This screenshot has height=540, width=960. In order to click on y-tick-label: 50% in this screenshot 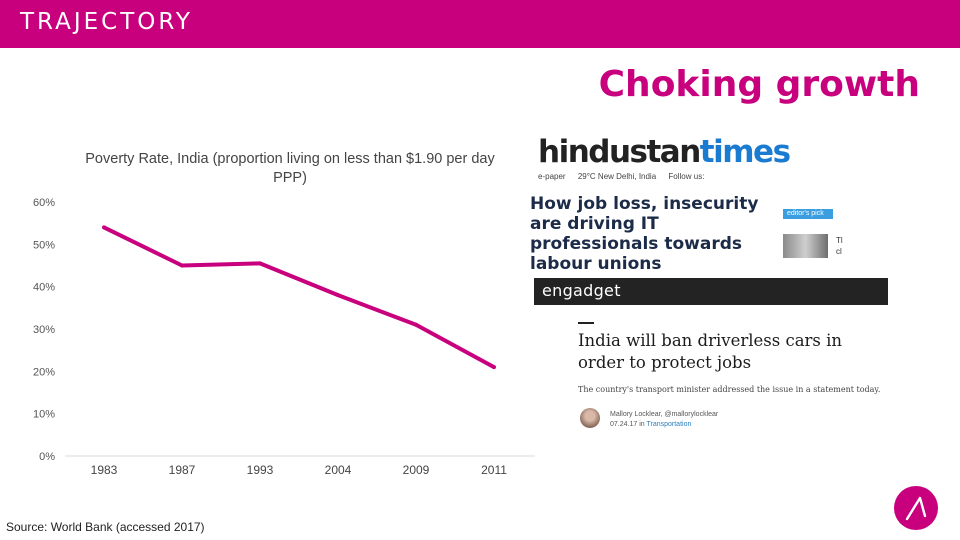, I will do `click(44, 245)`.